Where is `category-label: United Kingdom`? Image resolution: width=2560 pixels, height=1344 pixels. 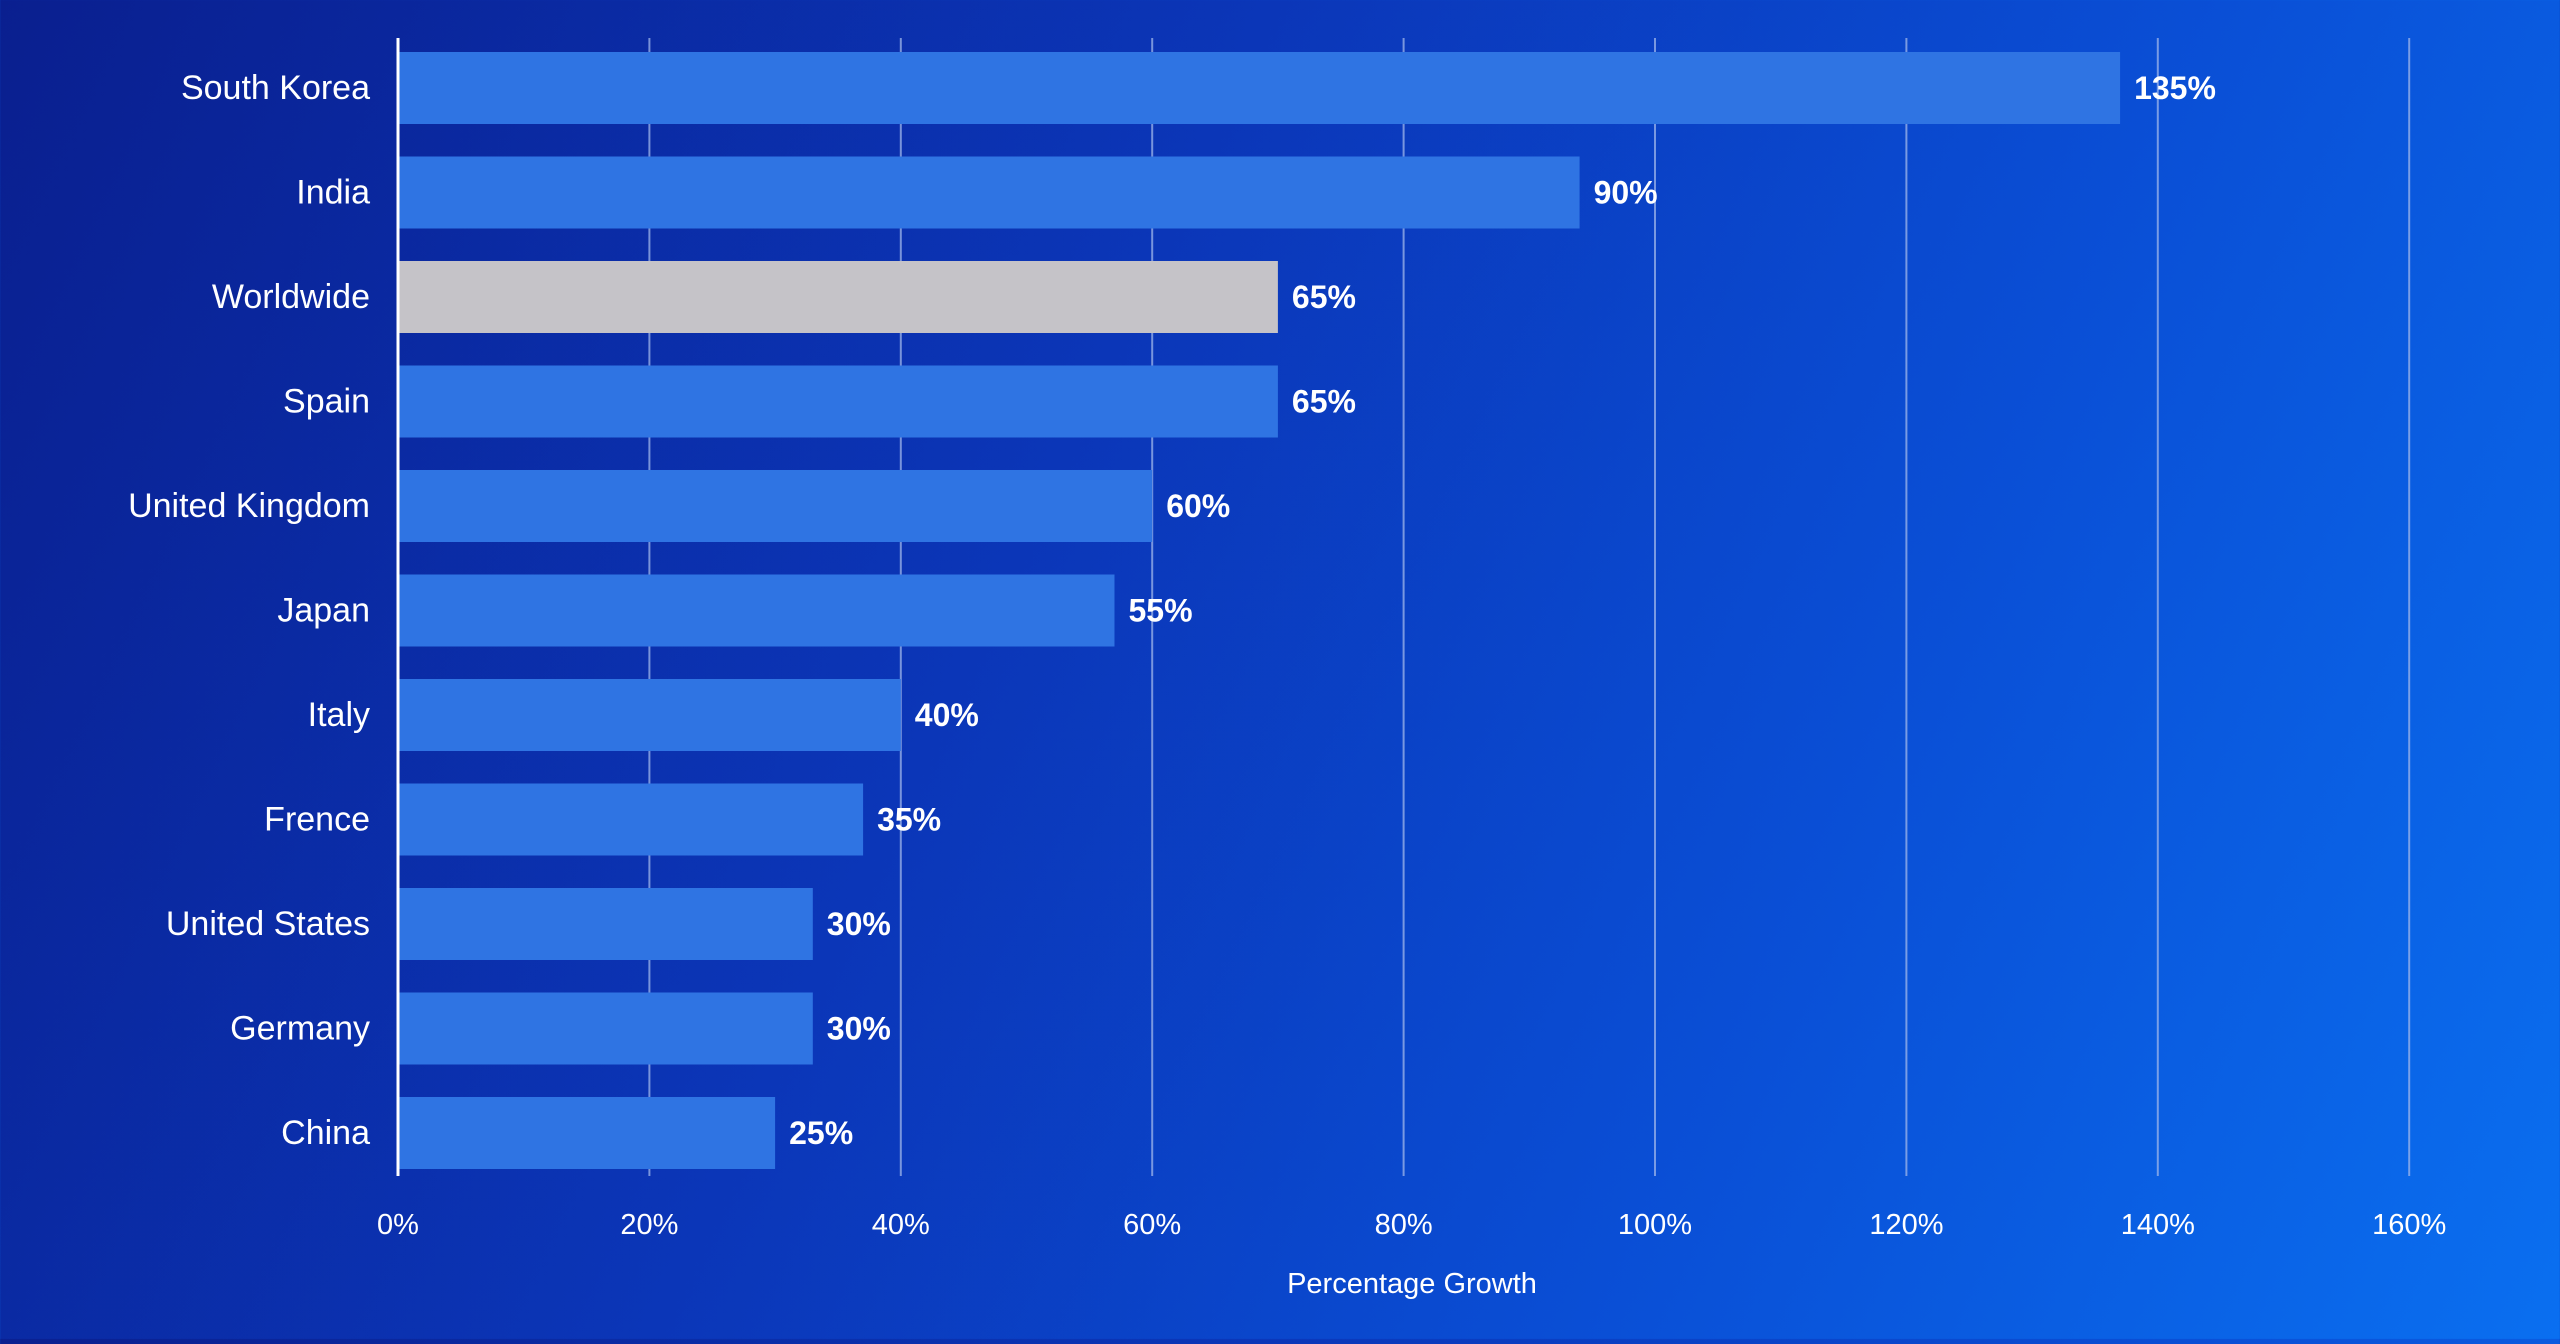 category-label: United Kingdom is located at coordinates (249, 506).